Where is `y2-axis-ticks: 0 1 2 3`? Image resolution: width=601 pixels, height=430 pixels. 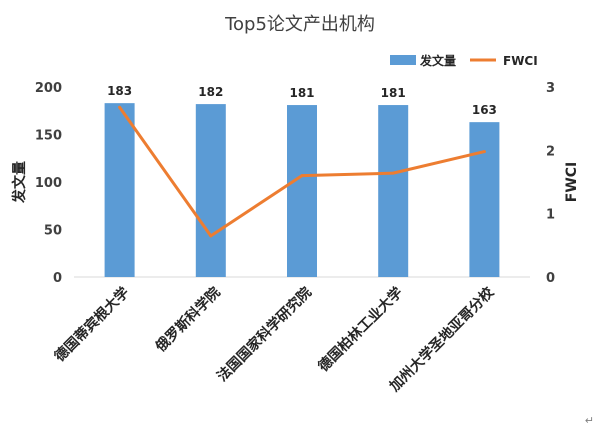 y2-axis-ticks: 0 1 2 3 is located at coordinates (550, 183).